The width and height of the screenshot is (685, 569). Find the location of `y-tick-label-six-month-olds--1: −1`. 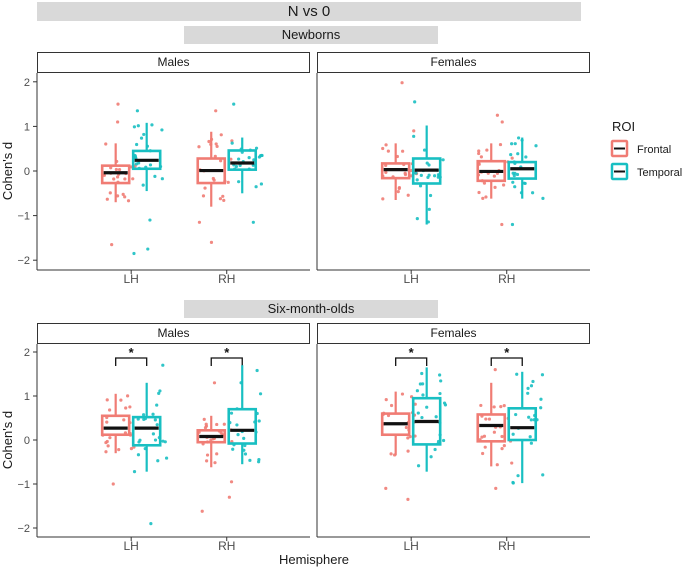

y-tick-label-six-month-olds--1: −1 is located at coordinates (23, 485).